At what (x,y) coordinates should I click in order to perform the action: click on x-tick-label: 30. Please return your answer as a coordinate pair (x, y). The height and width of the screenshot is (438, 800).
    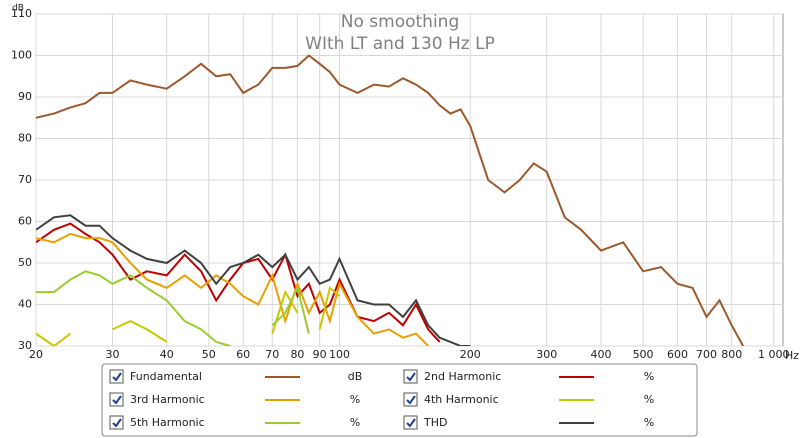
    Looking at the image, I should click on (112, 354).